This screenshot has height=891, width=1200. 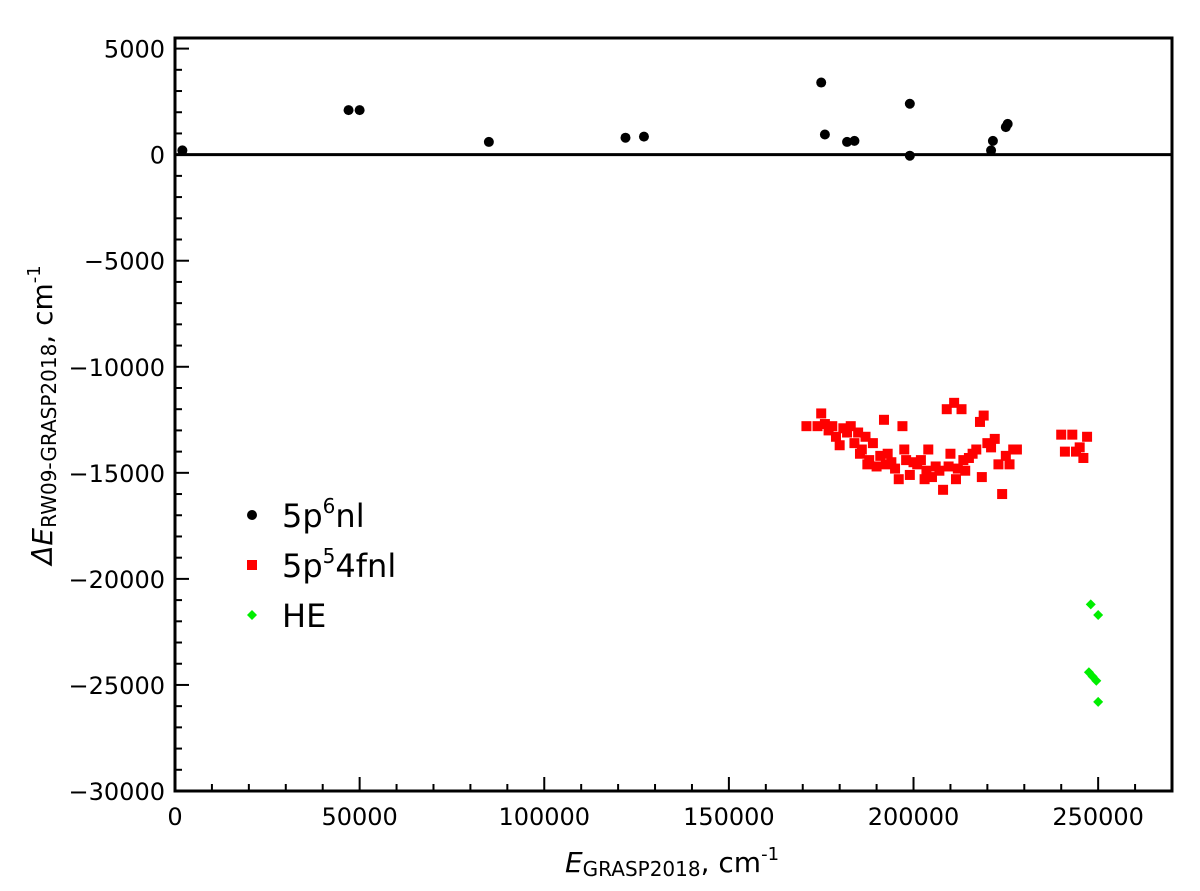 I want to click on y-tick-label: 5000, so click(x=134, y=50).